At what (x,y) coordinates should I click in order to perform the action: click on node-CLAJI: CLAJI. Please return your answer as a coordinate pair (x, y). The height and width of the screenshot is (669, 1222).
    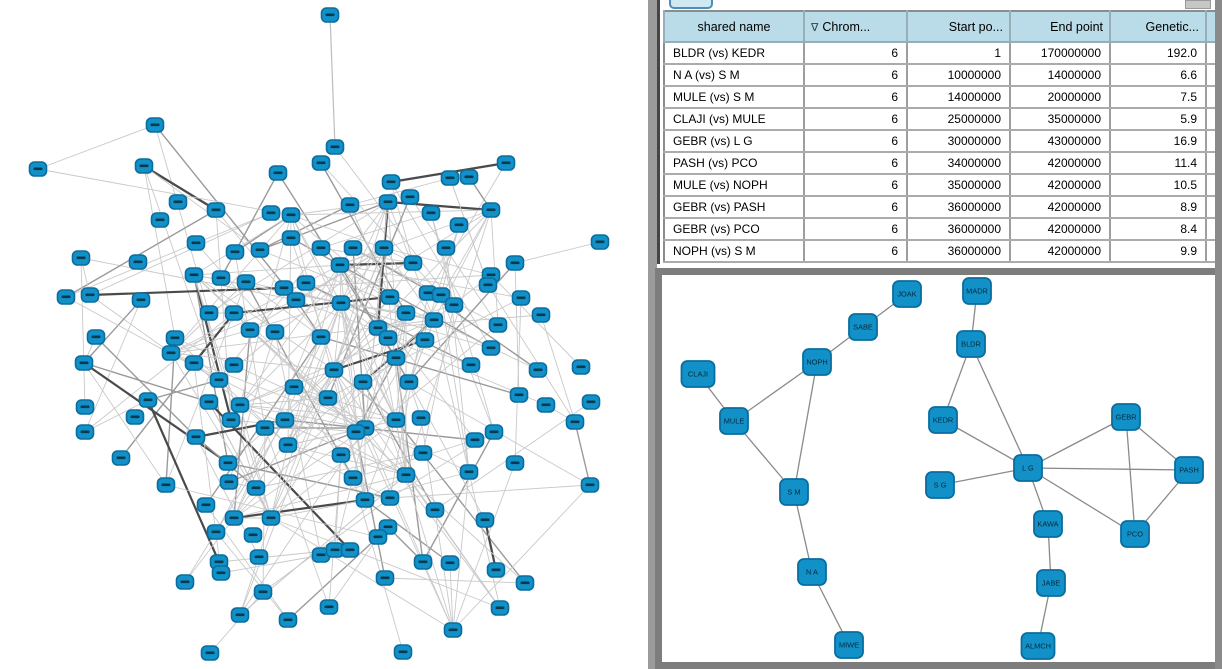
    Looking at the image, I should click on (698, 374).